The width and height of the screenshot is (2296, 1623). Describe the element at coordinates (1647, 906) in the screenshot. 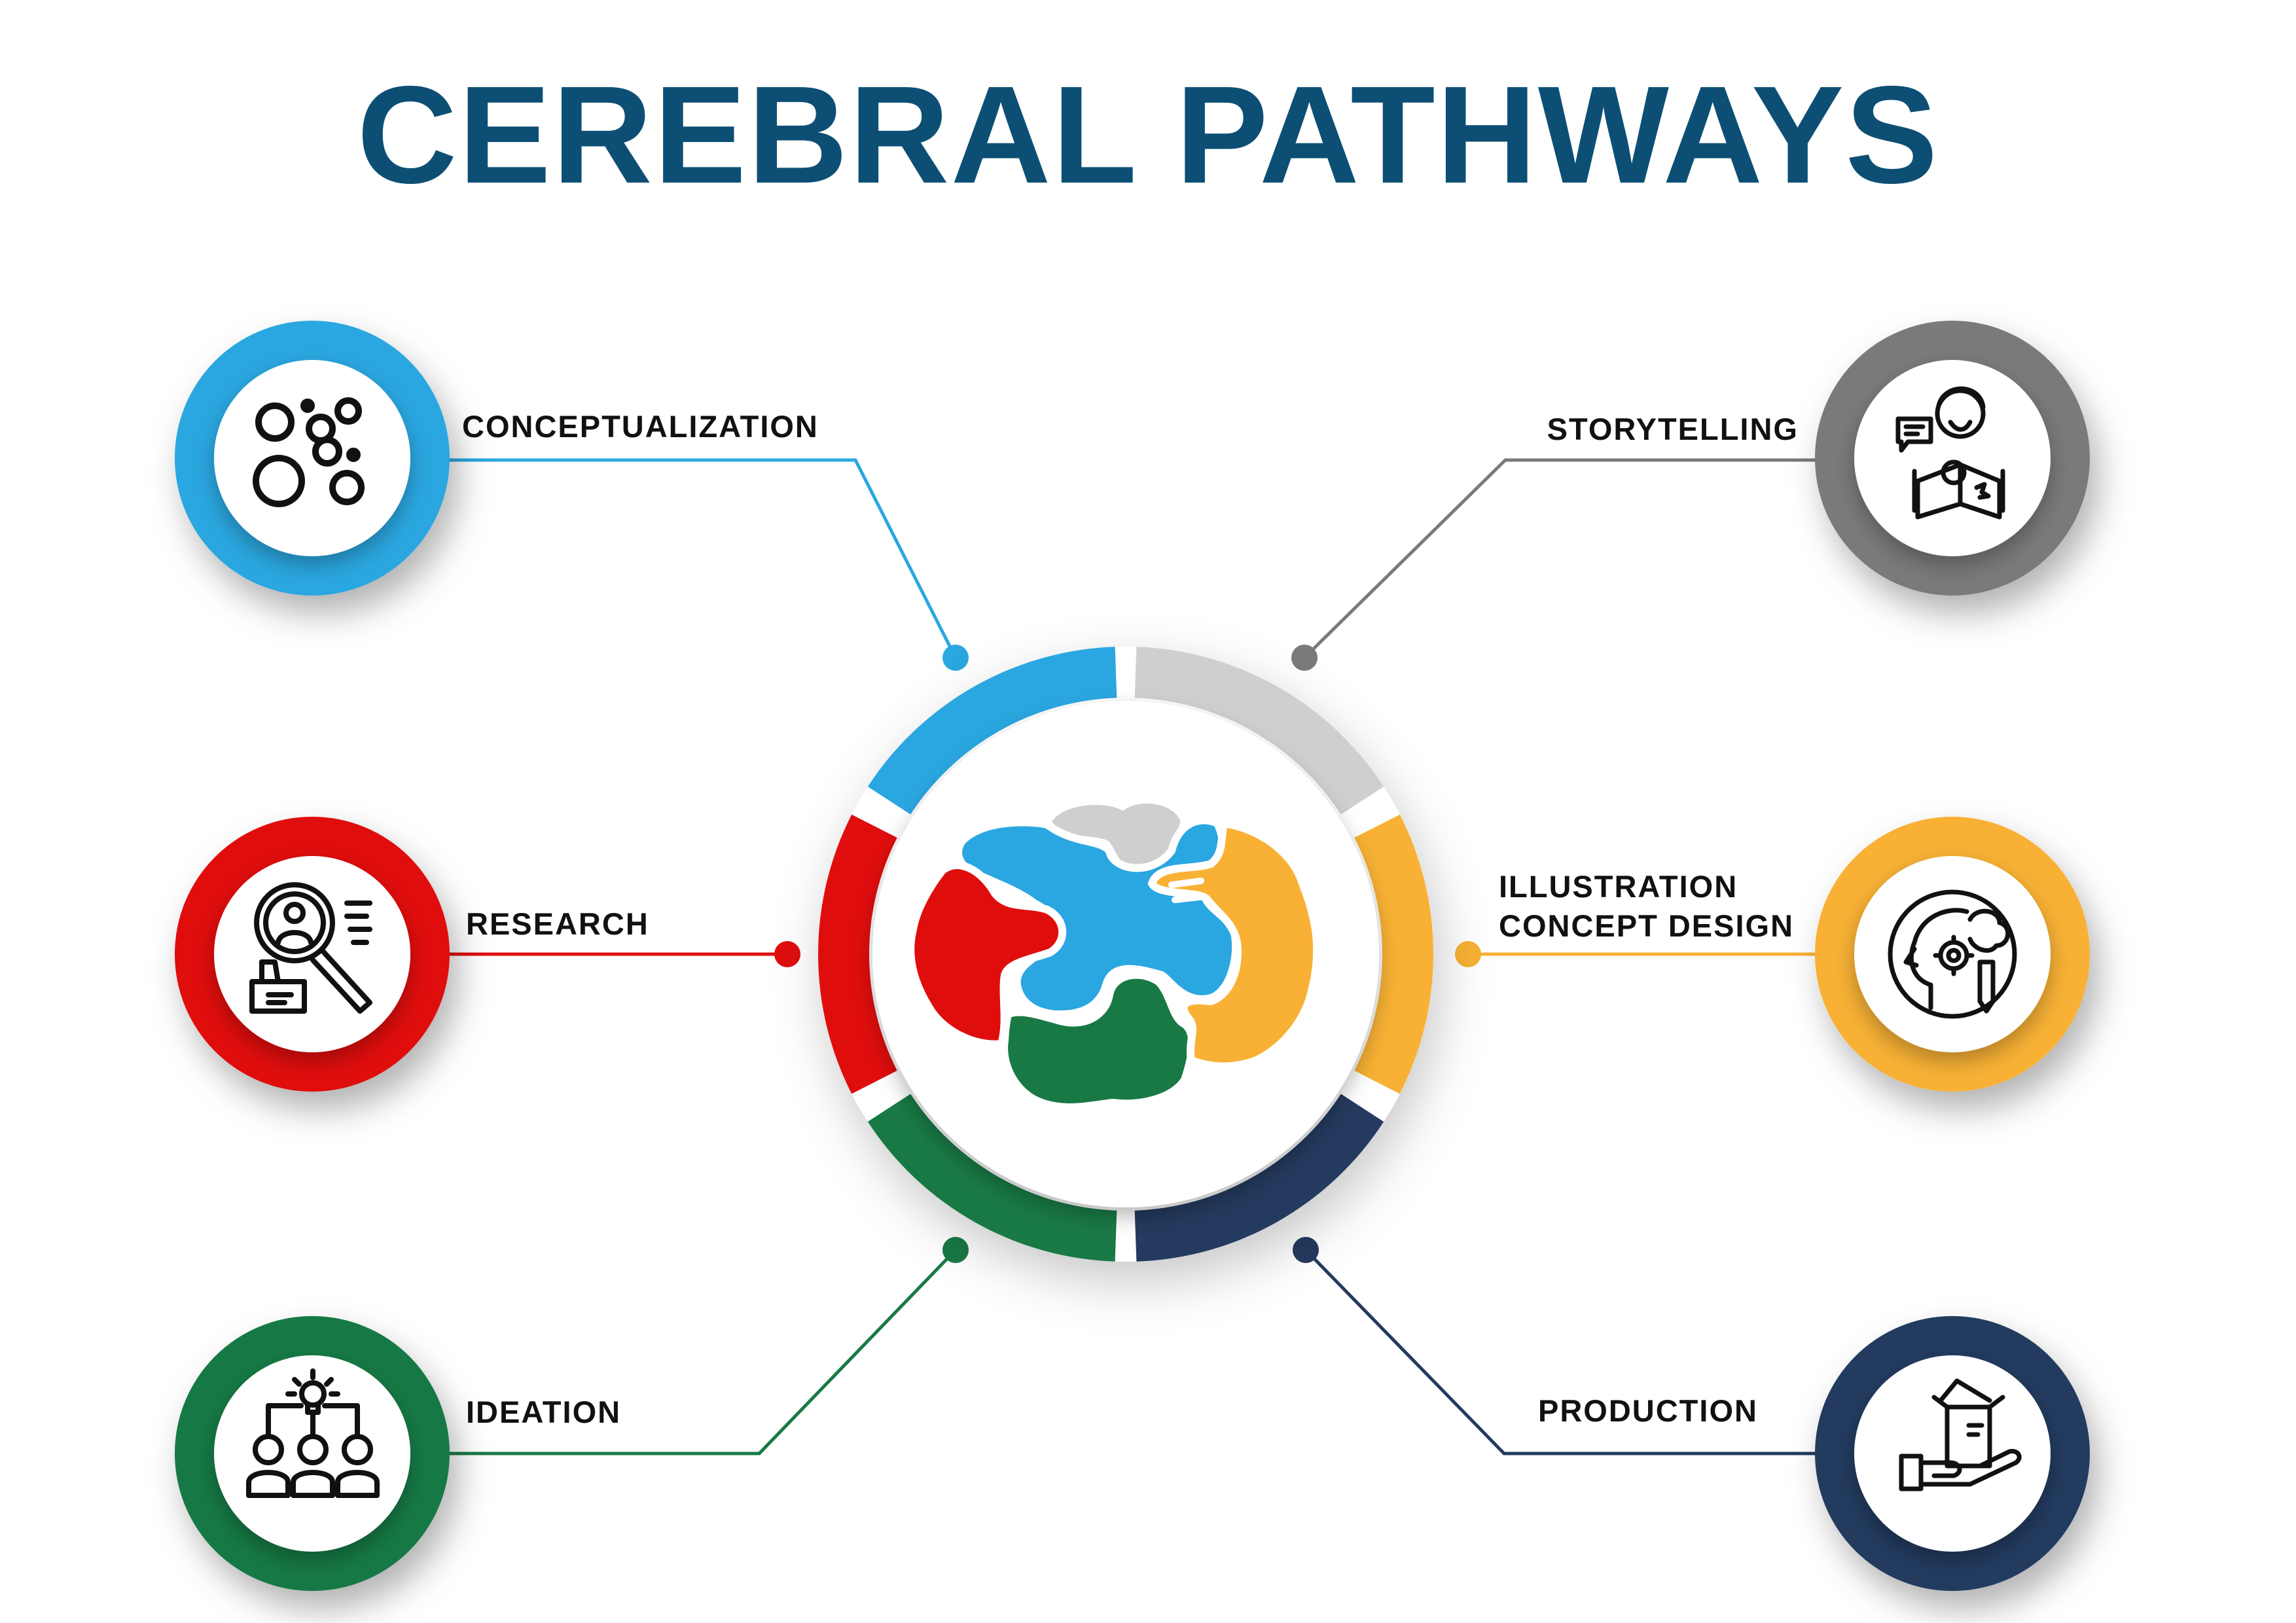

I see `label-illustration: ILLUSTRATION CONCEPT DESIGN` at that location.